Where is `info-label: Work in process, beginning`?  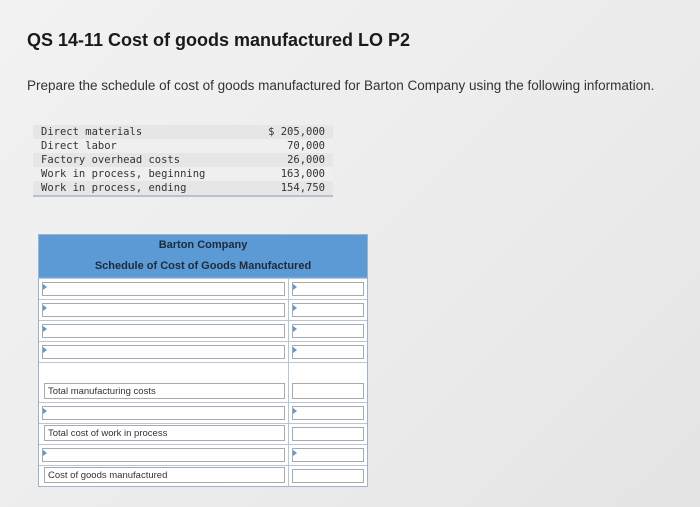 info-label: Work in process, beginning is located at coordinates (123, 174).